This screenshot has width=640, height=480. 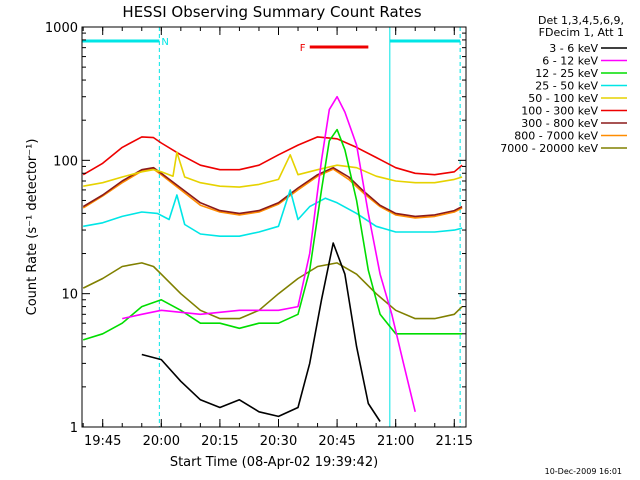 I want to click on x-tick-label: 20:45, so click(x=336, y=441).